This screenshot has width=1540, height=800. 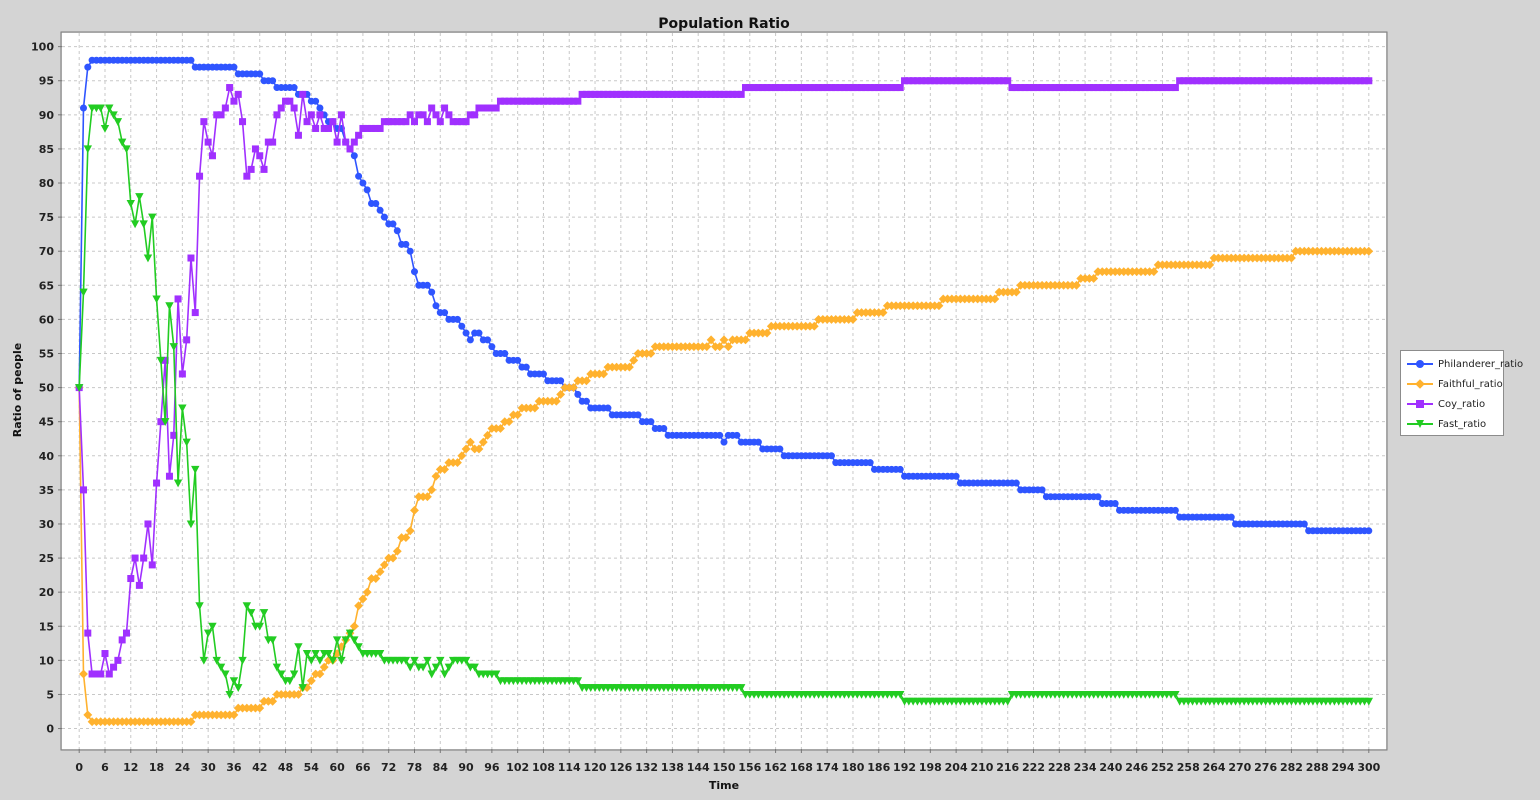 I want to click on x-tick-label: 276, so click(x=1265, y=767).